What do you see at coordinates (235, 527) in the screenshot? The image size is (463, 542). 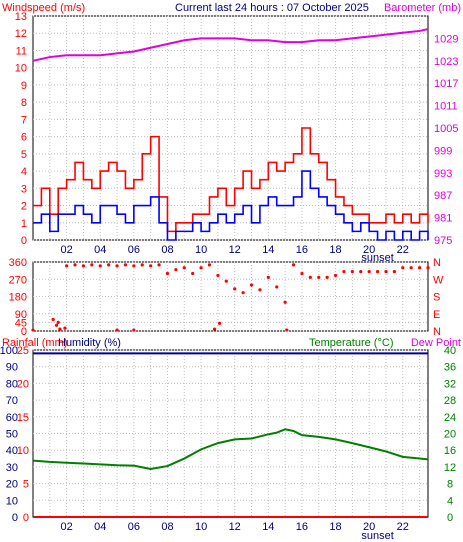 I see `temp-x-tick-label: 12` at bounding box center [235, 527].